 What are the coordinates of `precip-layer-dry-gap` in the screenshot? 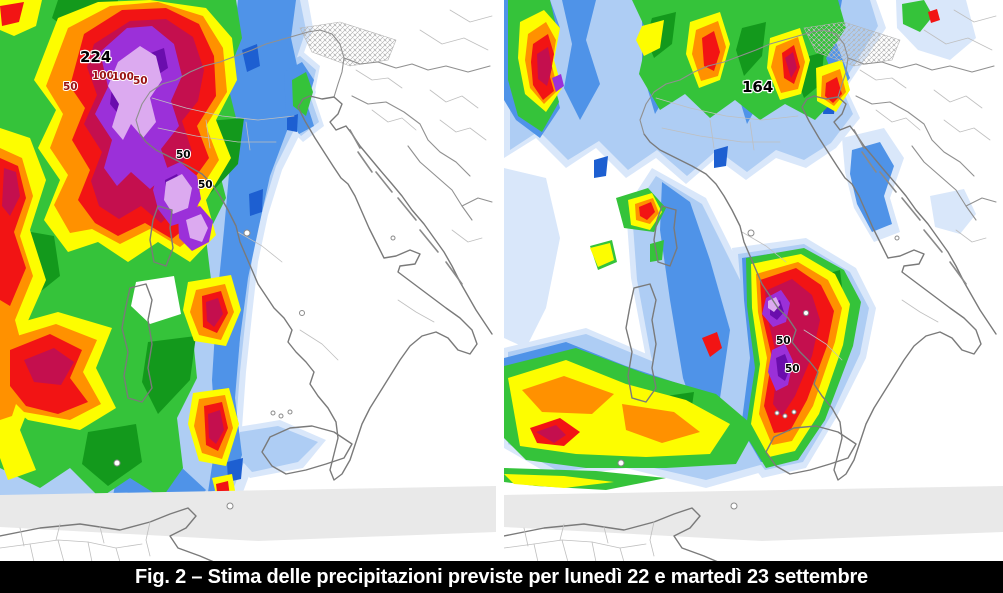 It's located at (156, 300).